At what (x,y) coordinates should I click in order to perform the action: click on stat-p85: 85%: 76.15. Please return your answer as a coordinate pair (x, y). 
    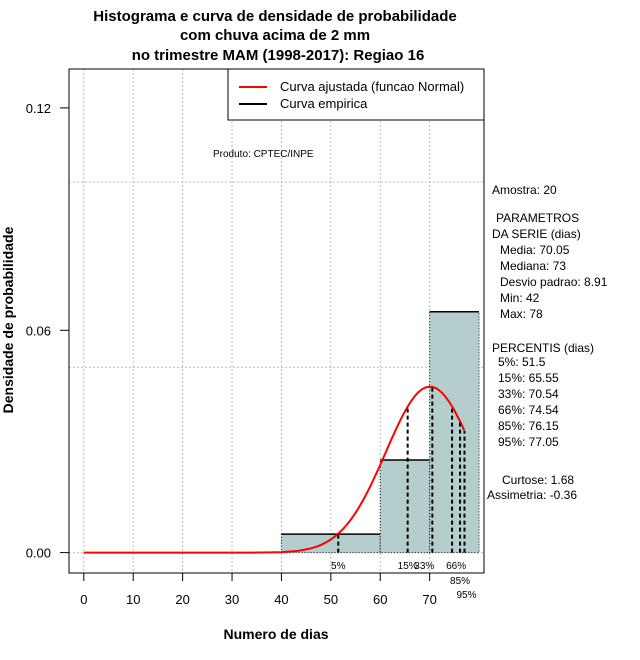
    Looking at the image, I should click on (528, 426).